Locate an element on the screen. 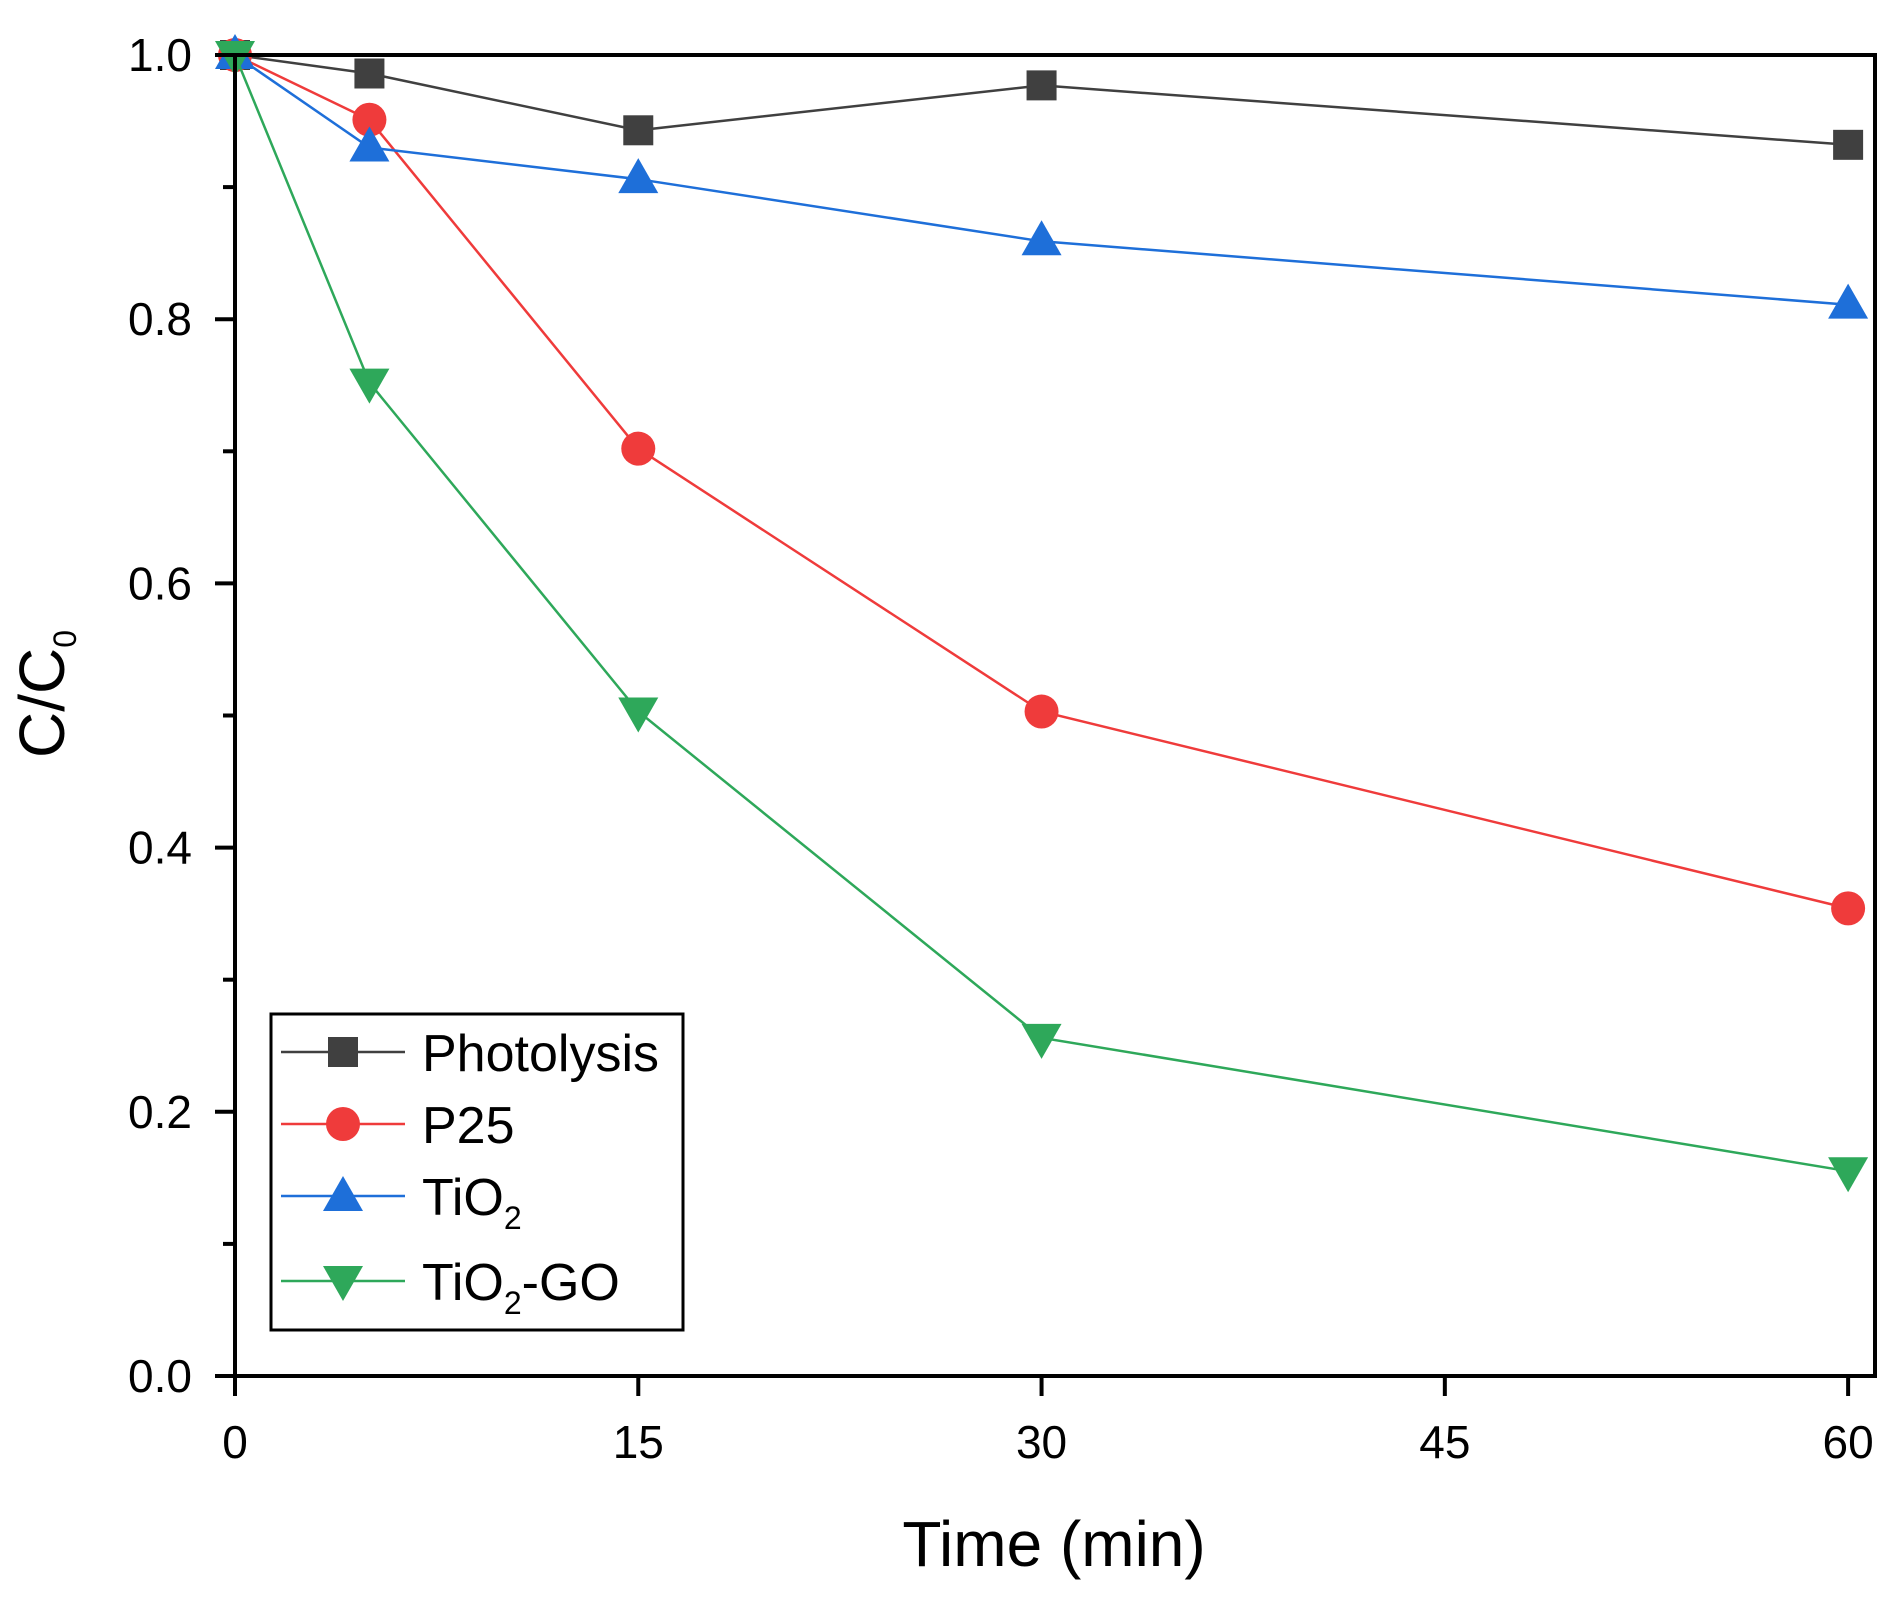 The width and height of the screenshot is (1903, 1608). y-tick-label: 0.2 is located at coordinates (160, 1112).